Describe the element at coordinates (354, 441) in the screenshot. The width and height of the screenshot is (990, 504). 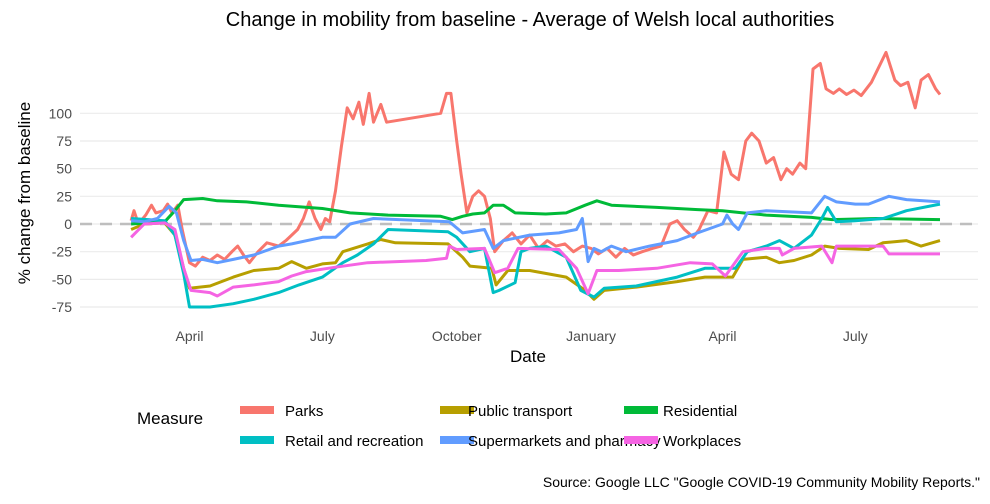
I see `legend-label: Retail and recreation` at that location.